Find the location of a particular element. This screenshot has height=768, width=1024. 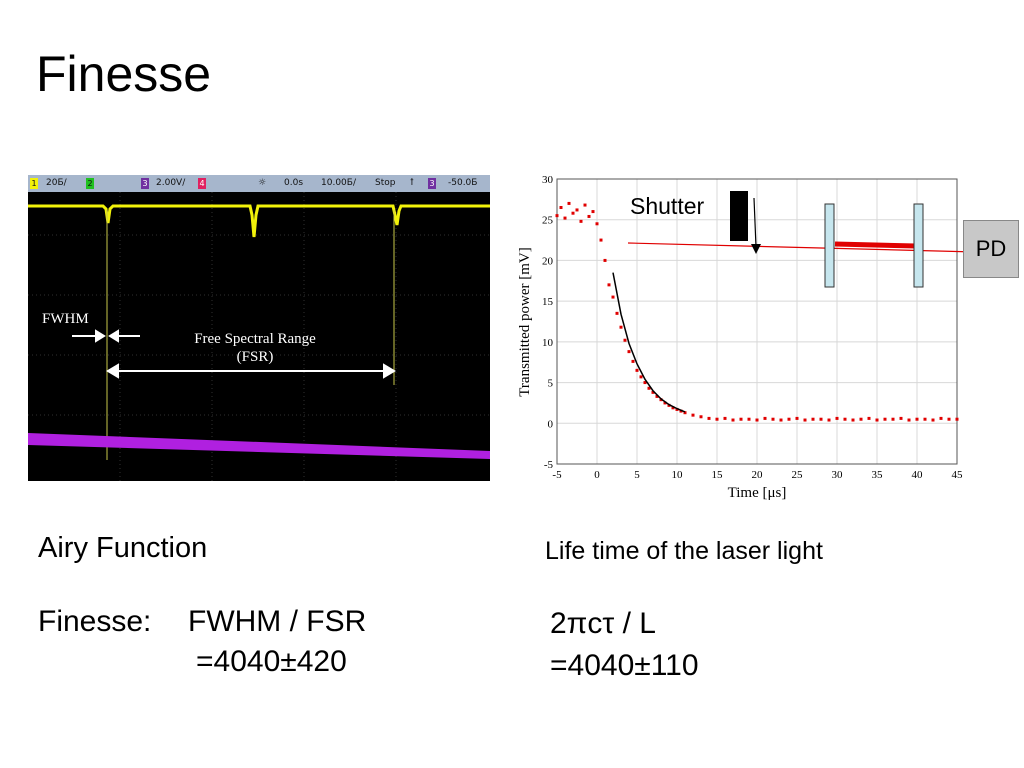

pd-label: PD is located at coordinates (991, 248).